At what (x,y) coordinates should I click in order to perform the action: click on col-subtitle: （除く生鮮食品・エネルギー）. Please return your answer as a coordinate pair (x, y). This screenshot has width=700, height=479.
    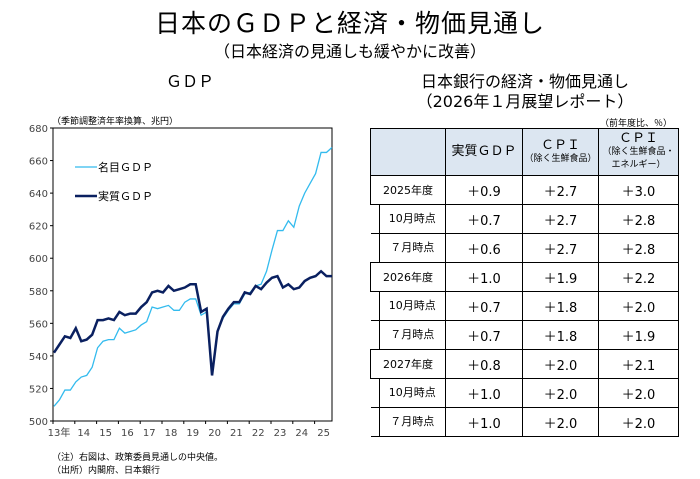
    Looking at the image, I should click on (638, 158).